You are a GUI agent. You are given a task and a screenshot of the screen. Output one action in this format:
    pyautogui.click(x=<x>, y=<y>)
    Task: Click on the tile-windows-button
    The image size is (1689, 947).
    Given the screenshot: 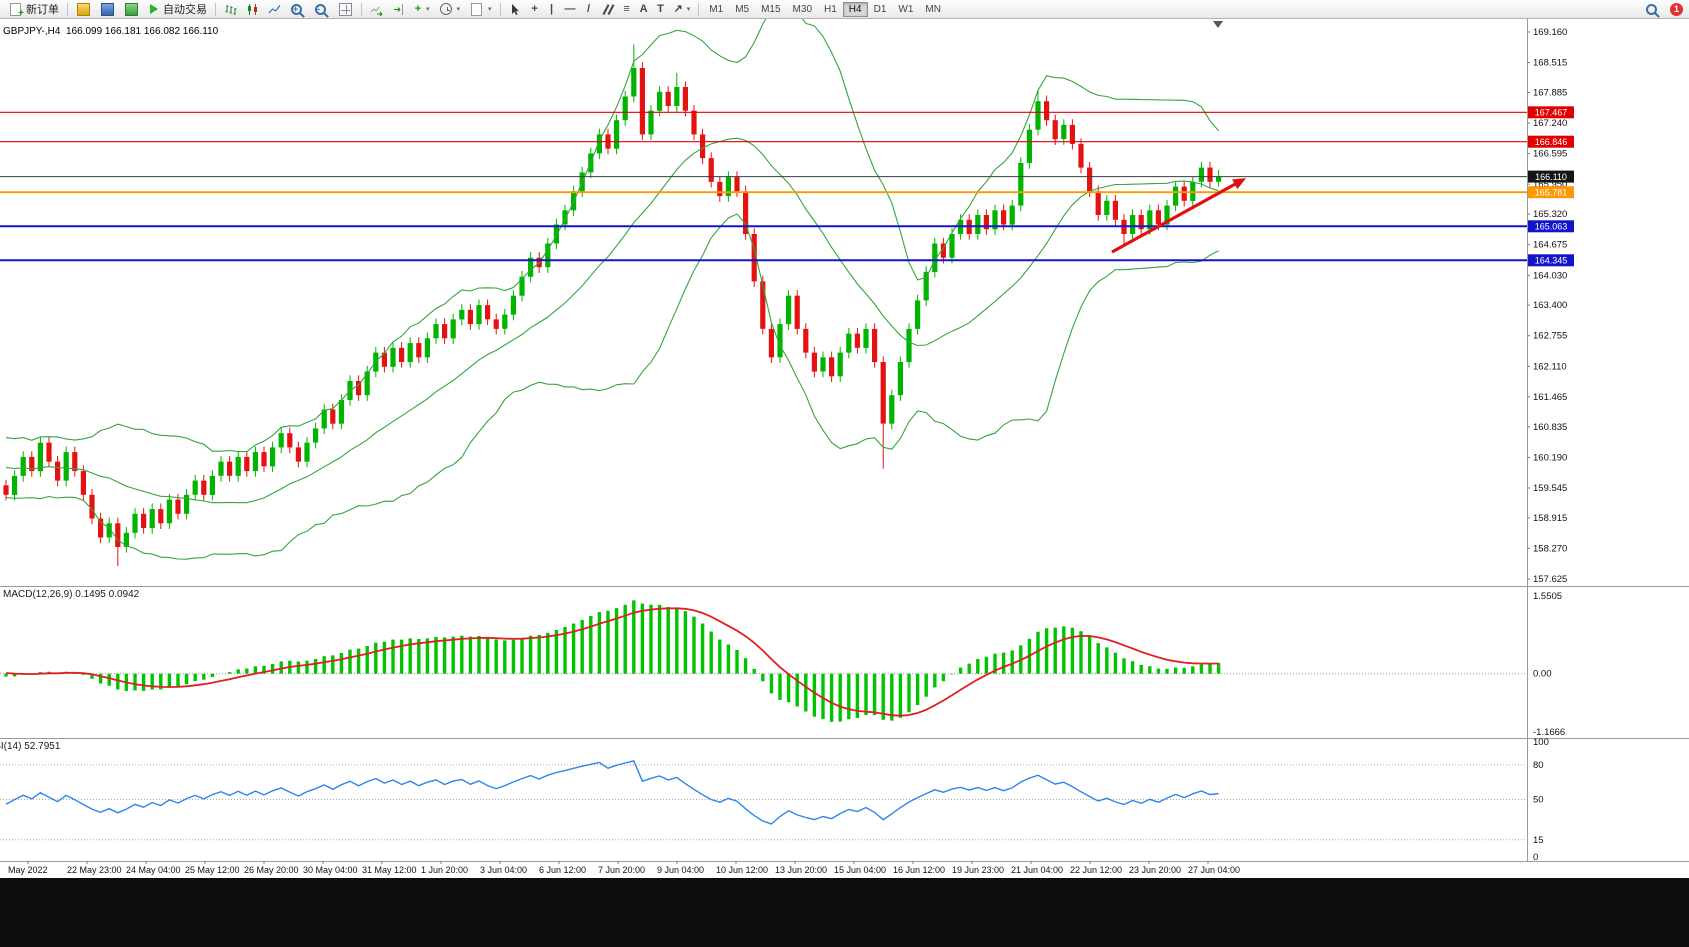 What is the action you would take?
    pyautogui.click(x=345, y=9)
    